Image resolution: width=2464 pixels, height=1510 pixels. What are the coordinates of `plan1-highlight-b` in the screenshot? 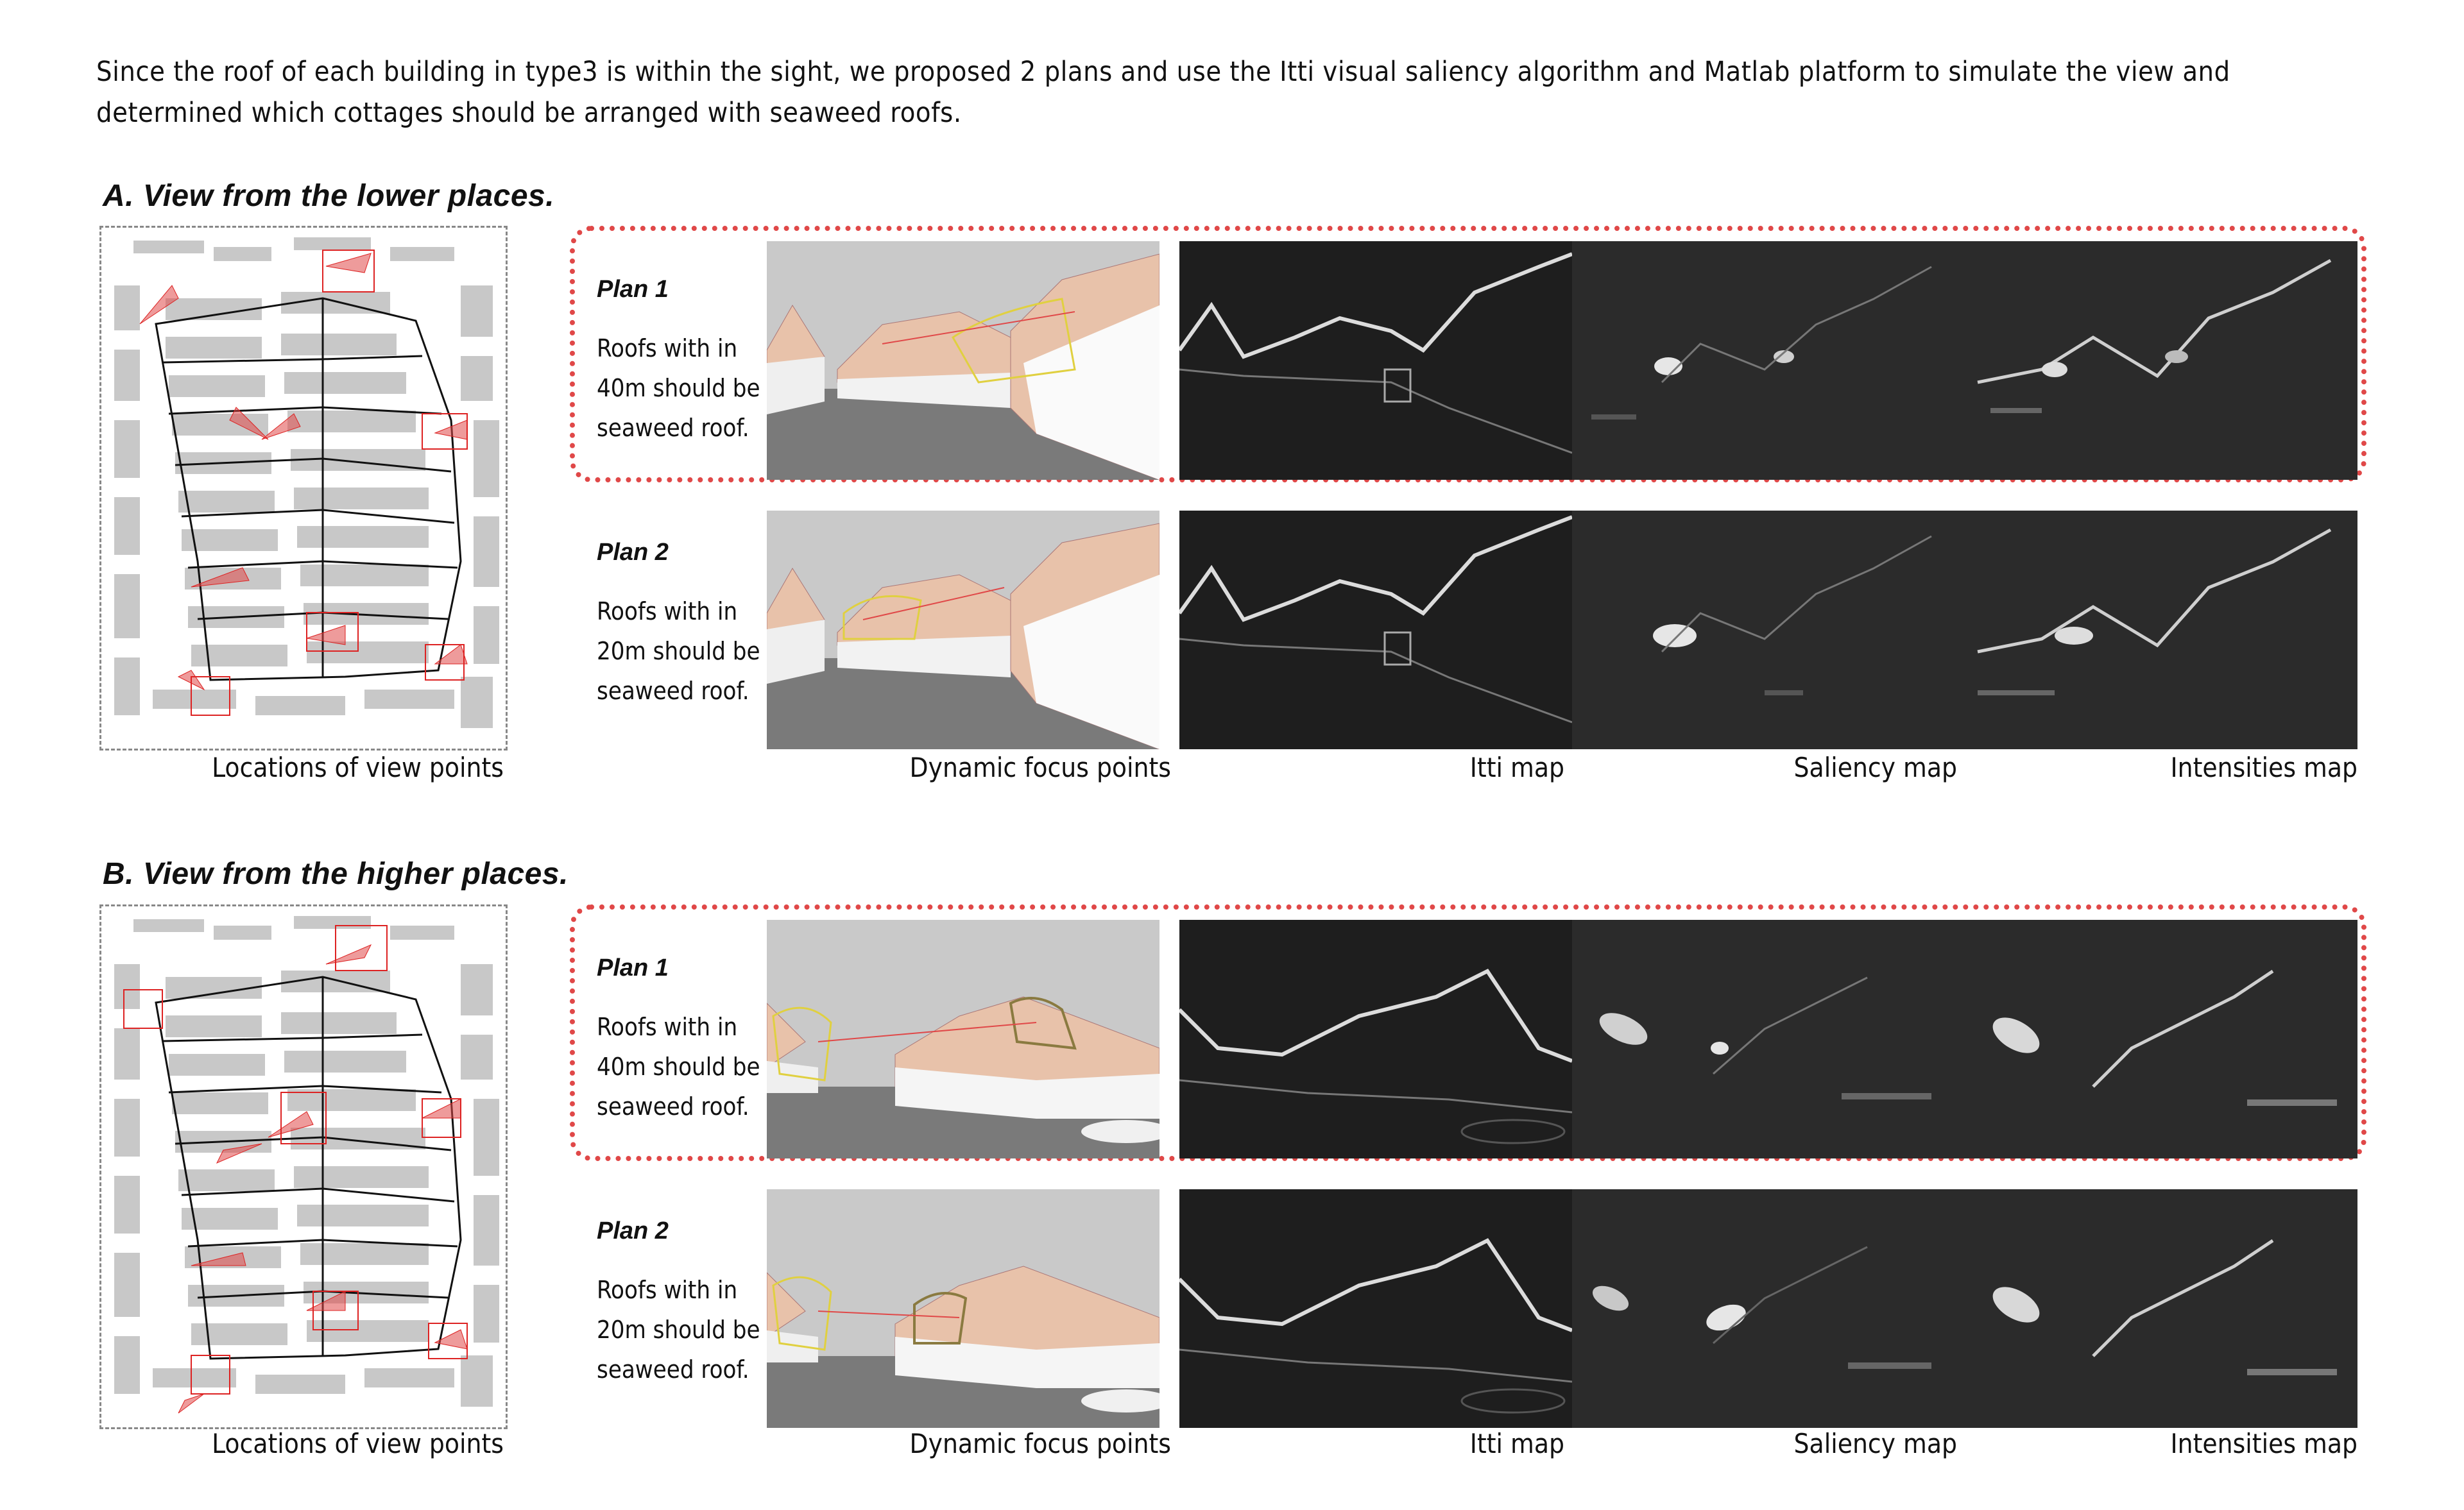 It's located at (1468, 1032).